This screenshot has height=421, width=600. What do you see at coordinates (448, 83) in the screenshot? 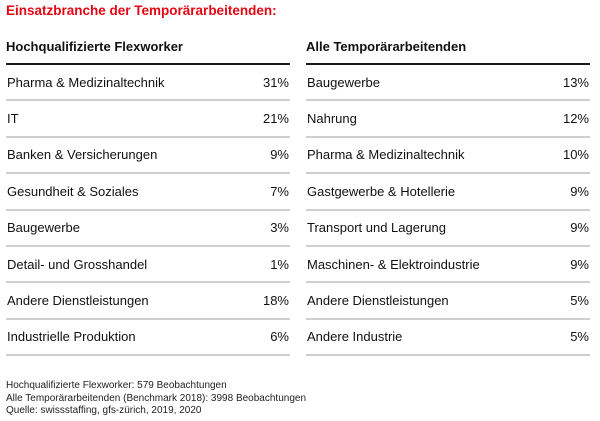
I see `table-row: Baugewerbe 13%` at bounding box center [448, 83].